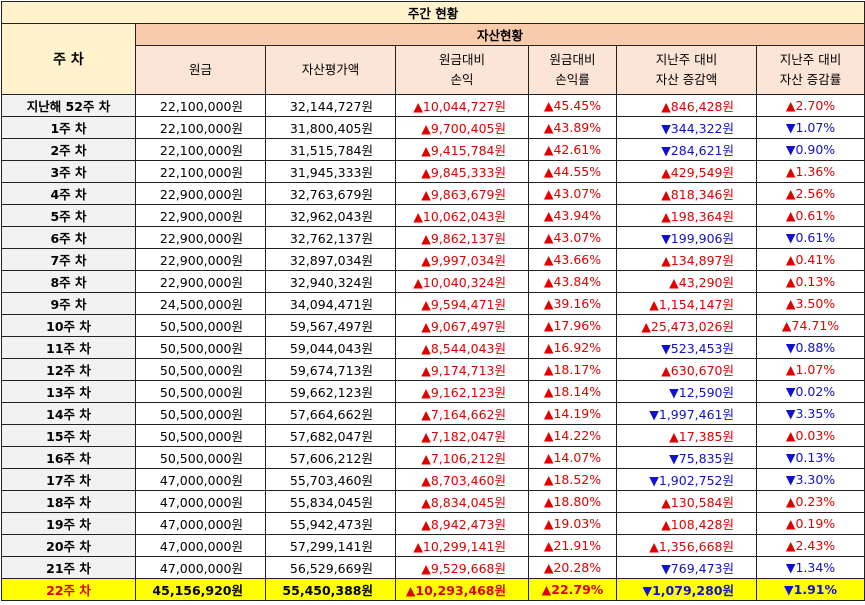  What do you see at coordinates (810, 193) in the screenshot?
I see `chgr-cell: ▲2.56%` at bounding box center [810, 193].